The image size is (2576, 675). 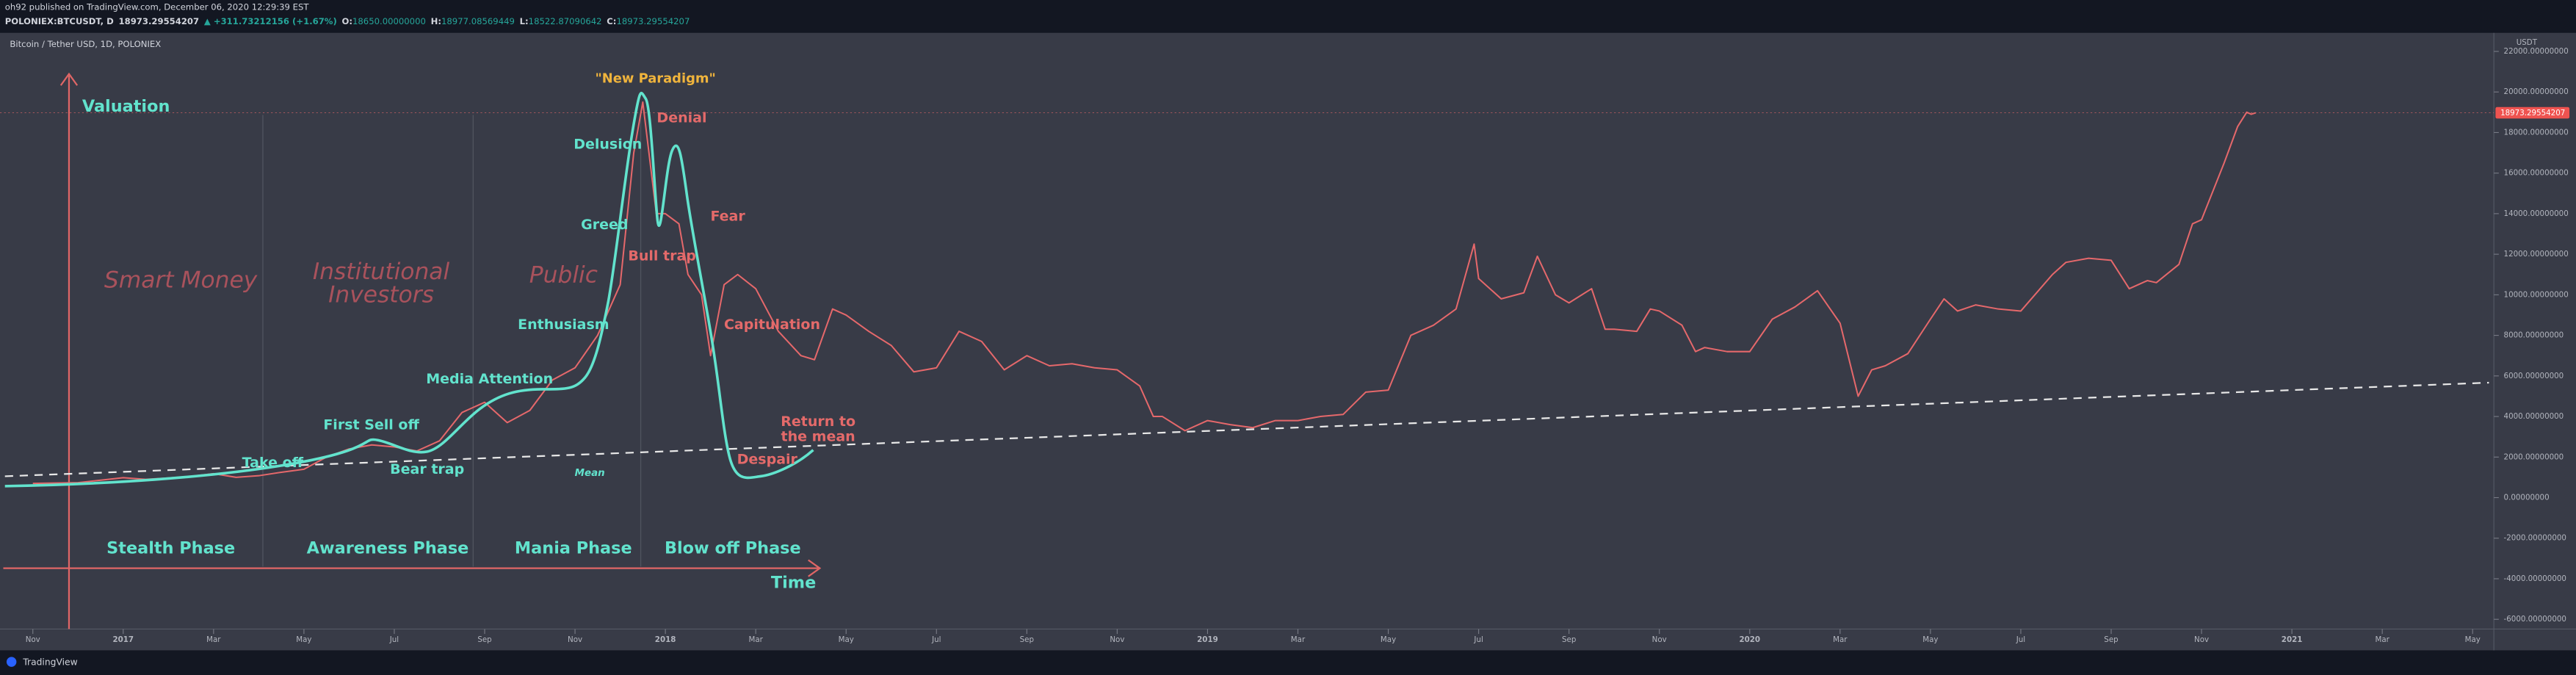 What do you see at coordinates (1288, 640) in the screenshot?
I see `time-axis-pane` at bounding box center [1288, 640].